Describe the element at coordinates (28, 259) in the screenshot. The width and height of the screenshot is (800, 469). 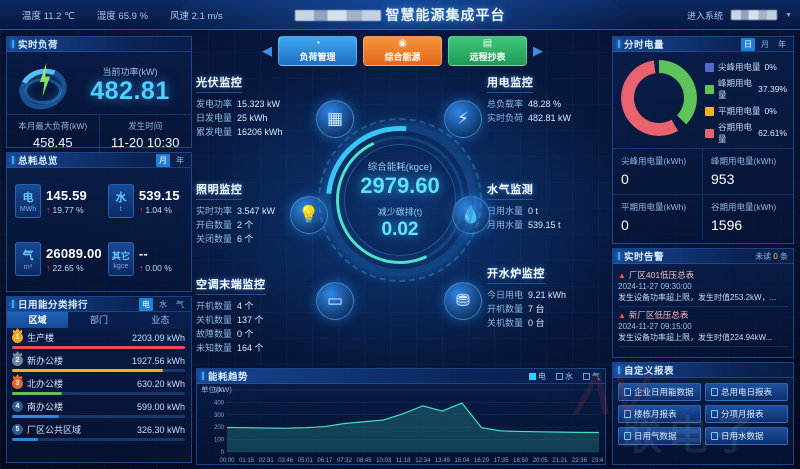
I see `gas-icon: 气 m³` at that location.